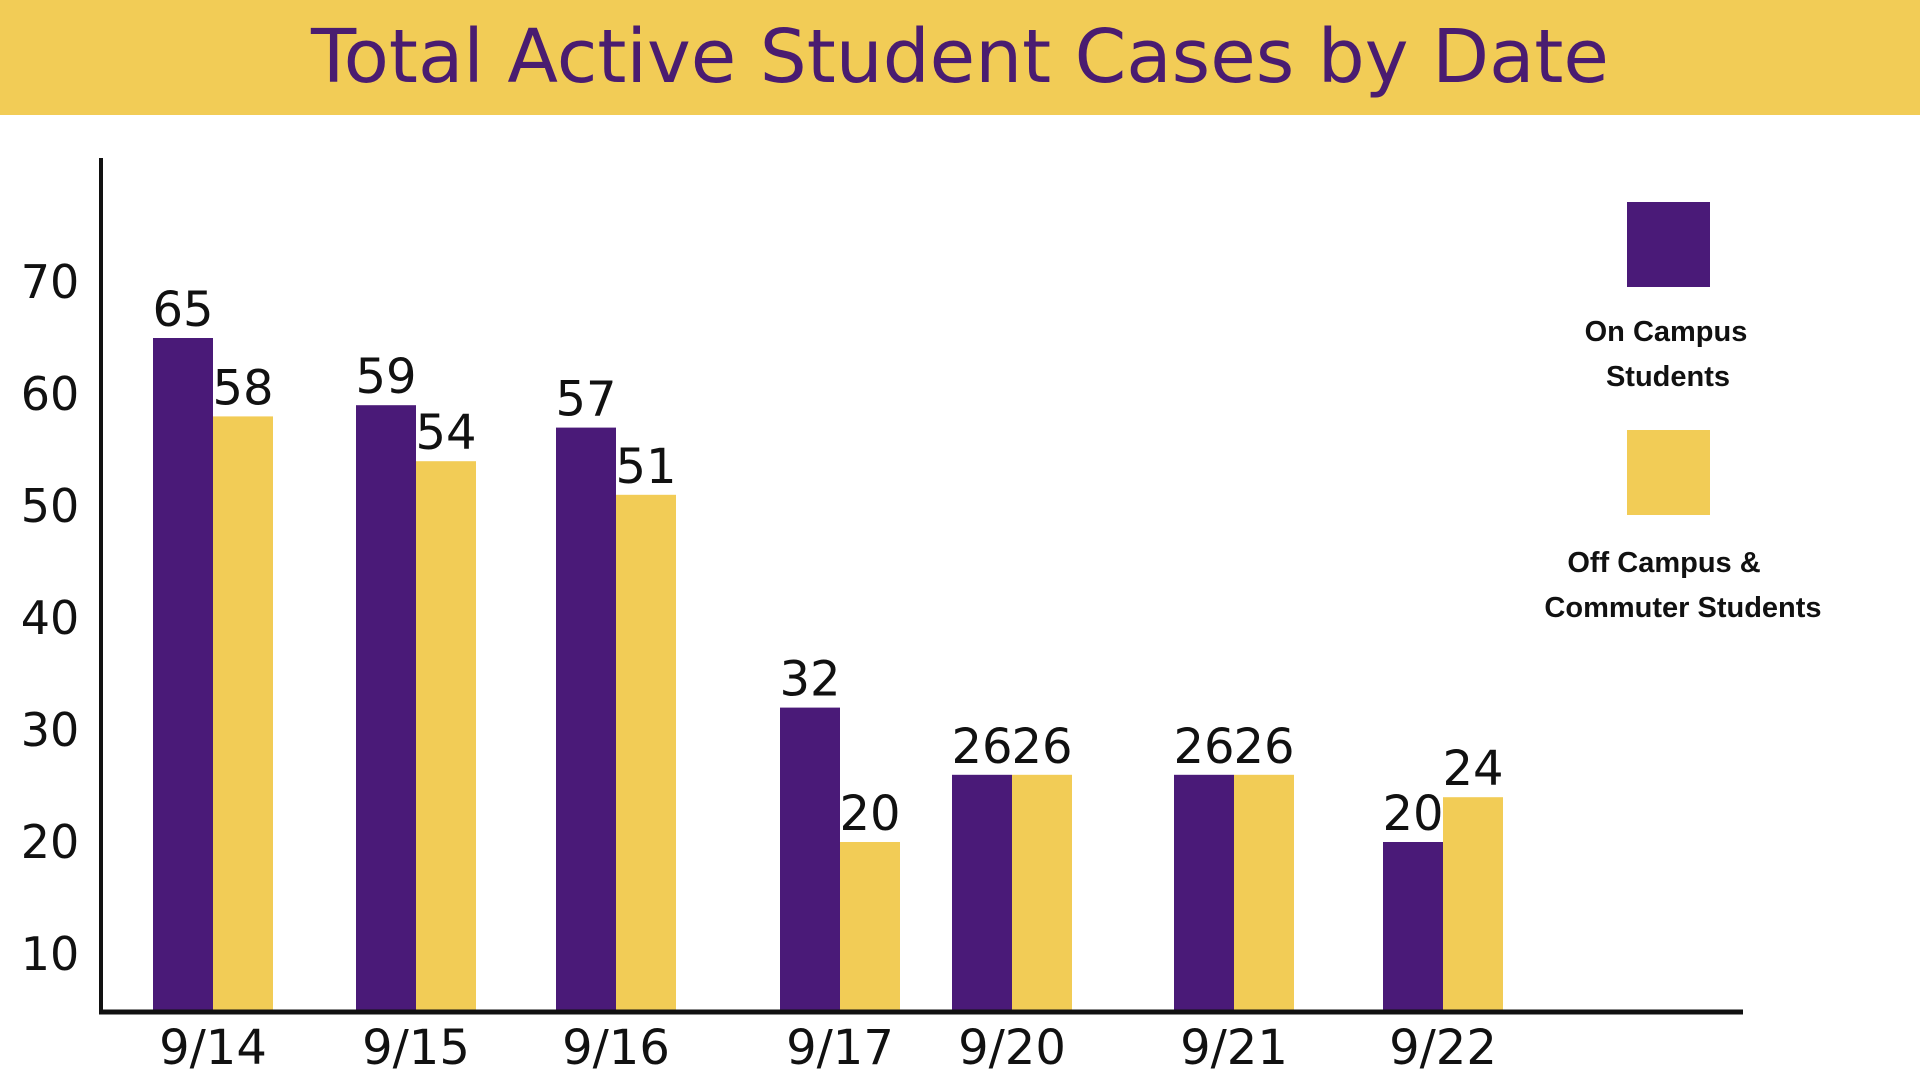 This screenshot has height=1080, width=1920. I want to click on value-label-on-campus-9-22: 20, so click(1412, 814).